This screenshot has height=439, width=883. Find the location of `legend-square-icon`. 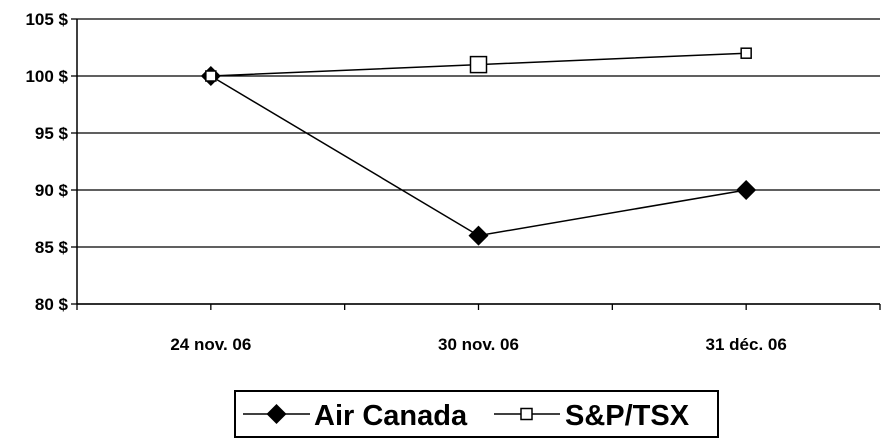

legend-square-icon is located at coordinates (526, 414).